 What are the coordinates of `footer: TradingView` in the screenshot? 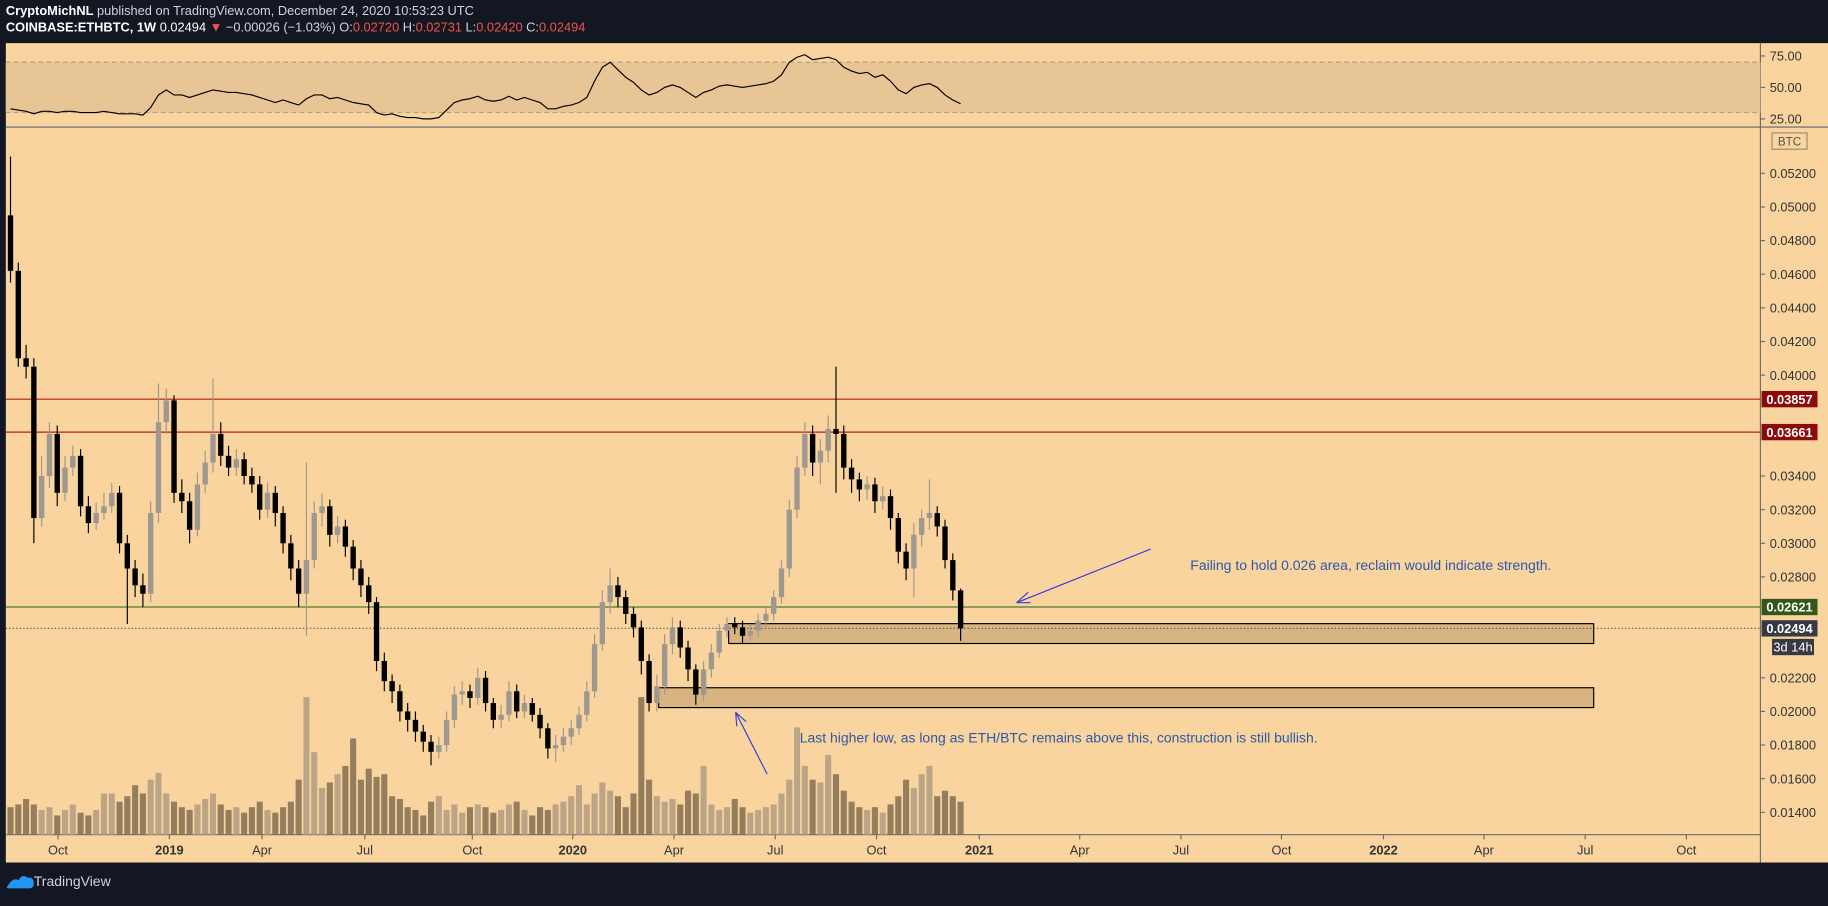 It's located at (914, 881).